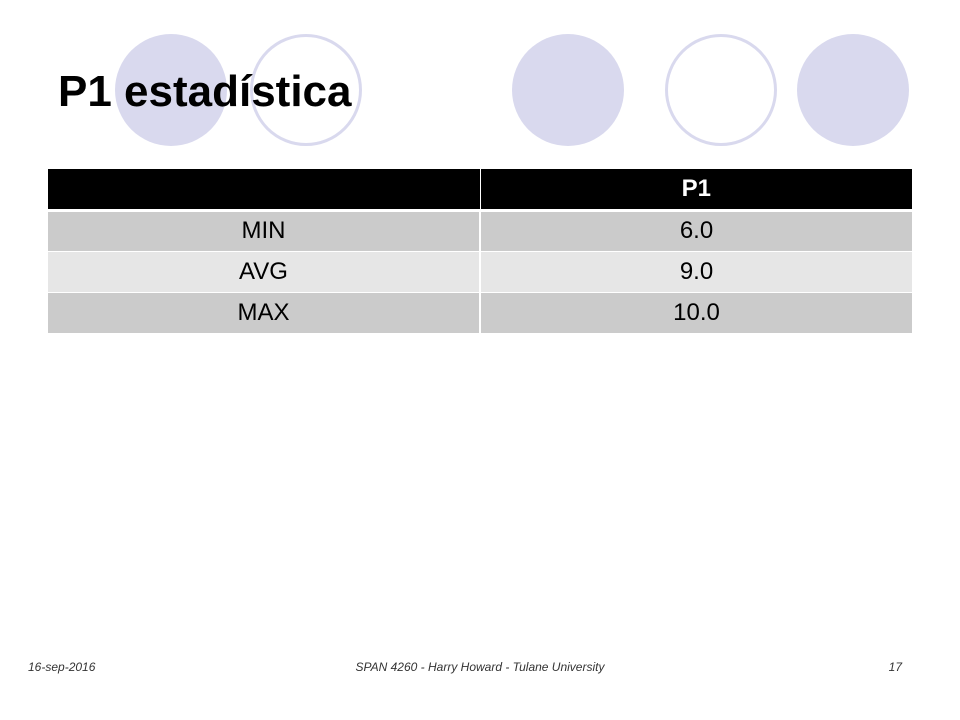  Describe the element at coordinates (696, 313) in the screenshot. I see `row-value-max: 10.0` at that location.